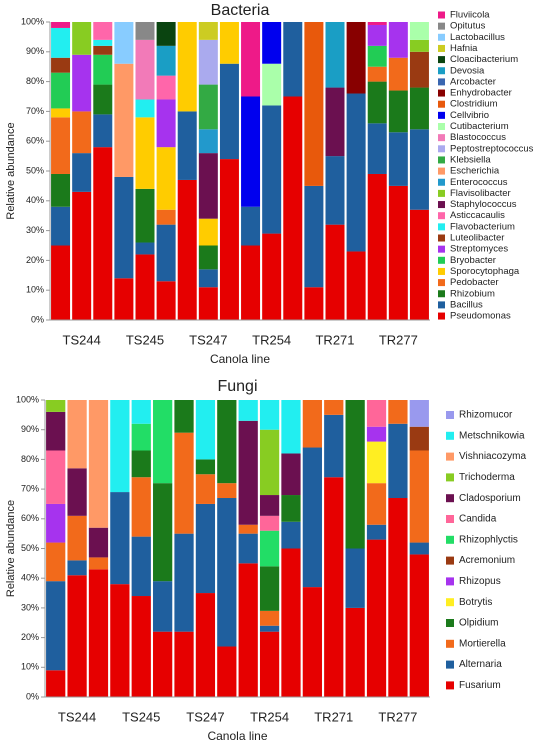  I want to click on legend-label: Bacillus, so click(466, 304).